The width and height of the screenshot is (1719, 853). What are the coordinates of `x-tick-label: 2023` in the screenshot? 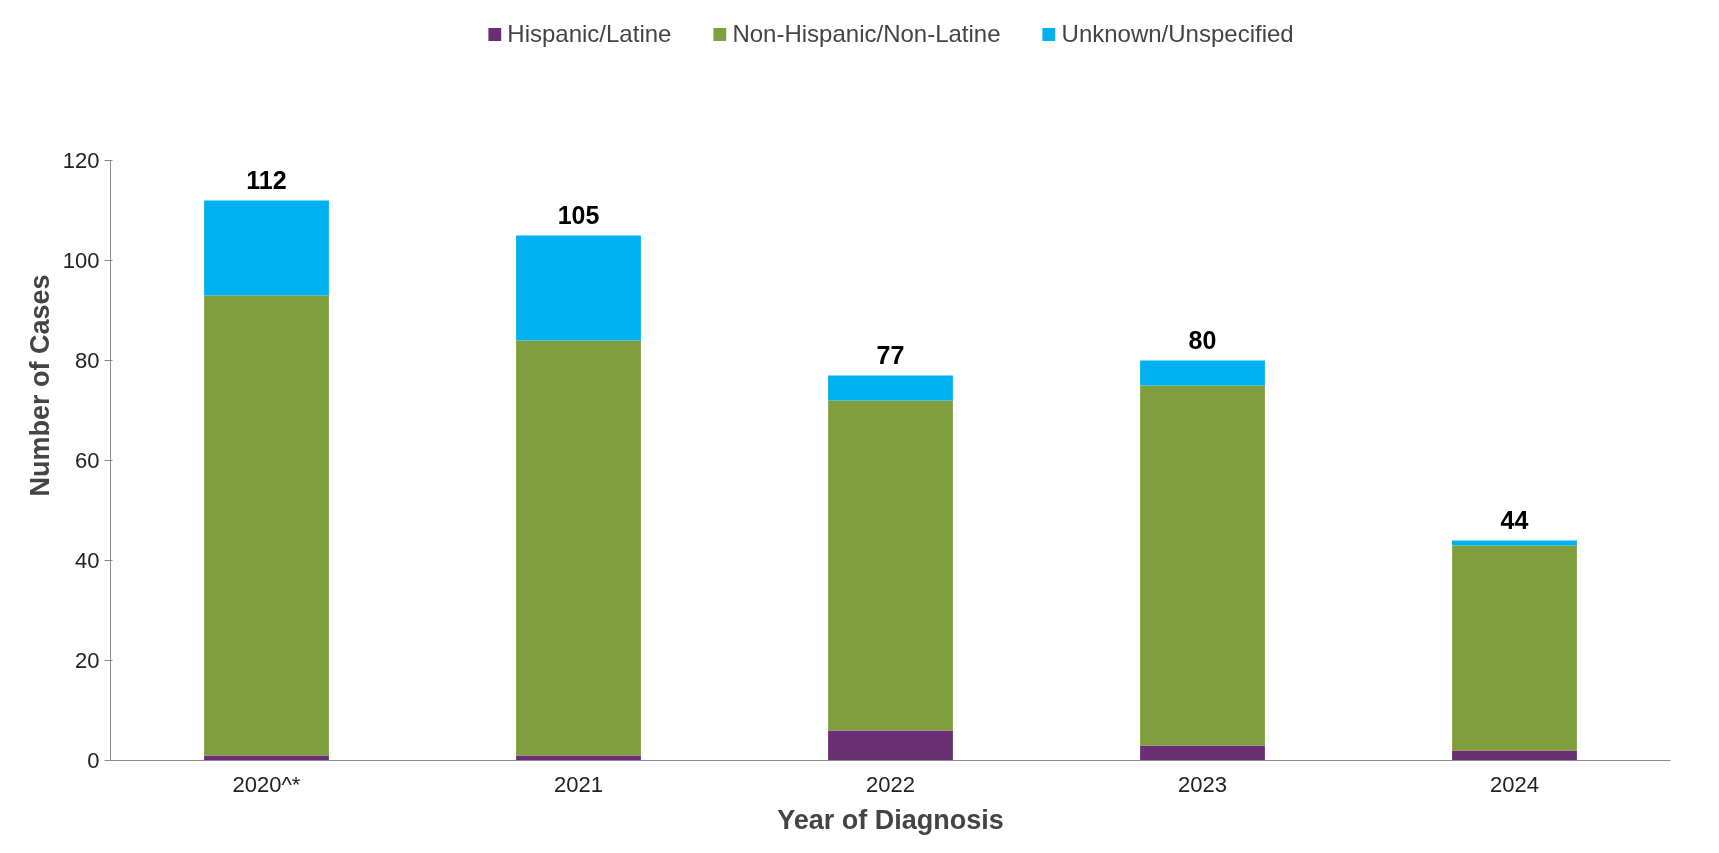 It's located at (1202, 784).